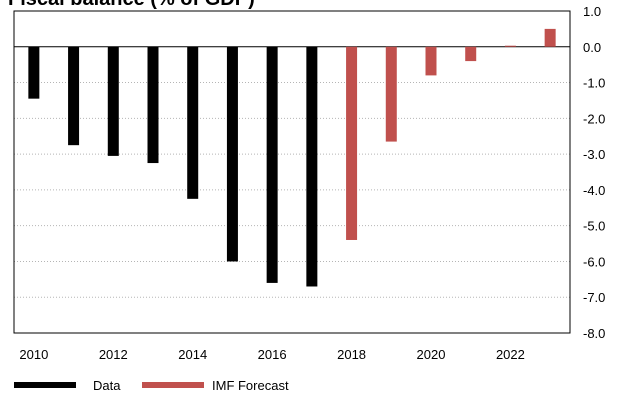 The image size is (623, 396). What do you see at coordinates (33, 354) in the screenshot?
I see `x-tick-label: 2010` at bounding box center [33, 354].